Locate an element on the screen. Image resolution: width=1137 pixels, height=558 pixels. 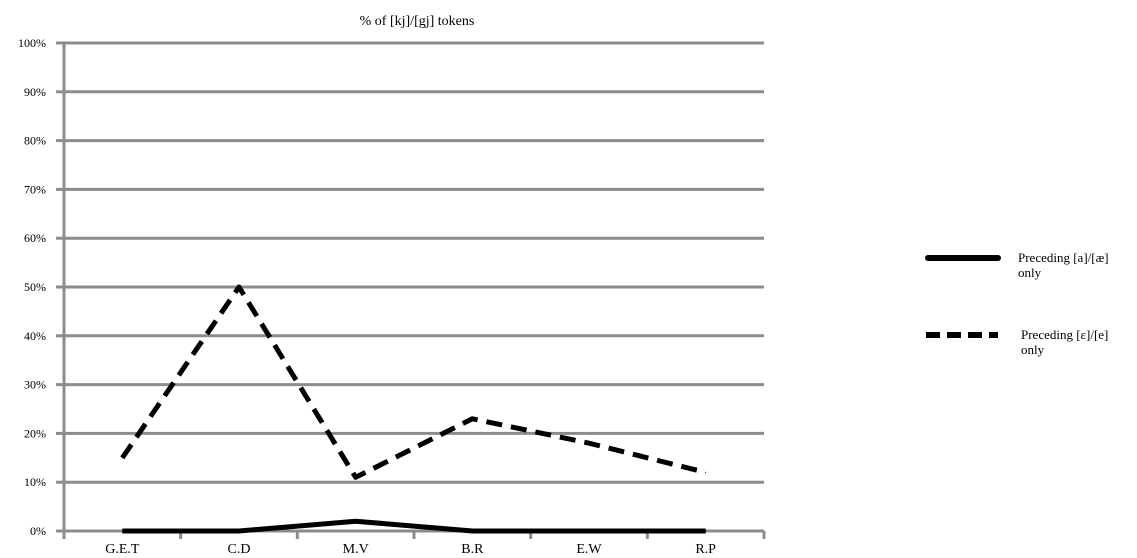
y-tick-label: 0% is located at coordinates (38, 531).